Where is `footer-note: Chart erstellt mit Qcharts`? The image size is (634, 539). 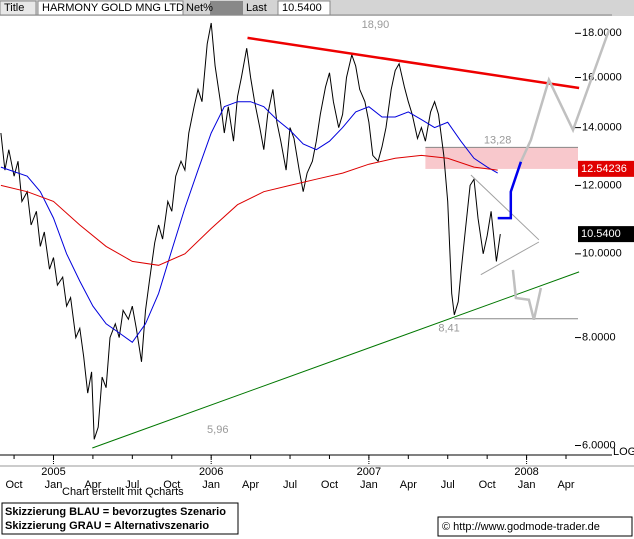
footer-note: Chart erstellt mit Qcharts is located at coordinates (123, 492).